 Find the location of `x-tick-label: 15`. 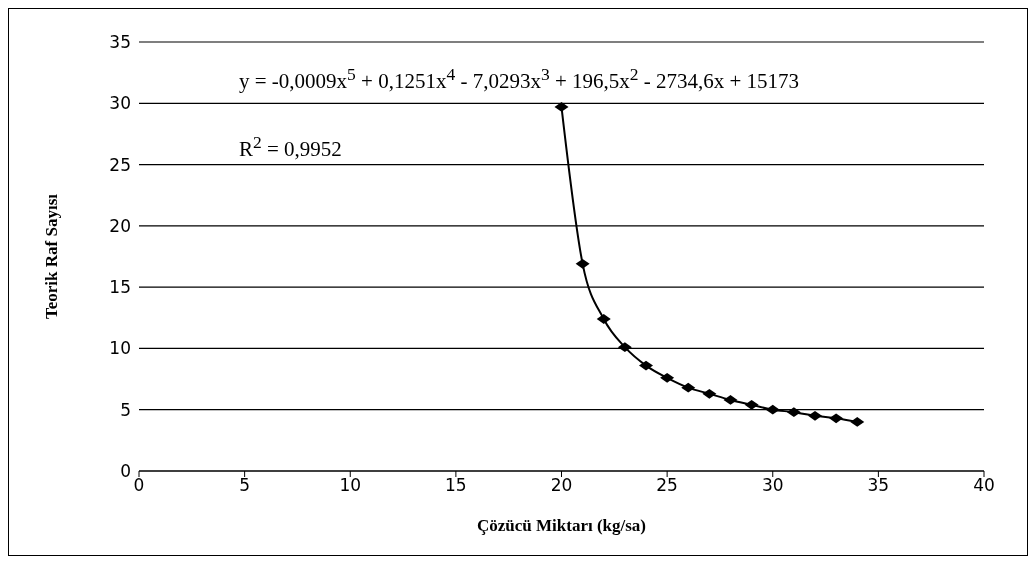

x-tick-label: 15 is located at coordinates (456, 485).